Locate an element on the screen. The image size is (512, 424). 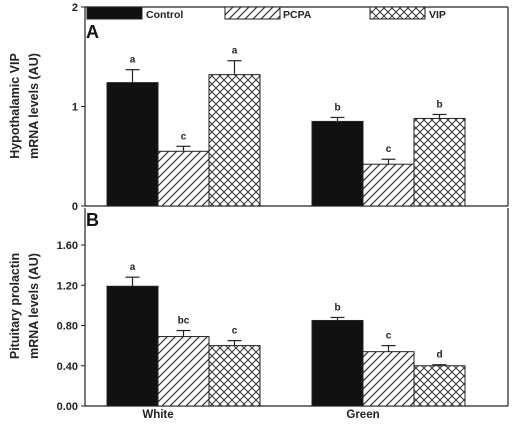
panel-b-significance-letter: bc is located at coordinates (184, 321).